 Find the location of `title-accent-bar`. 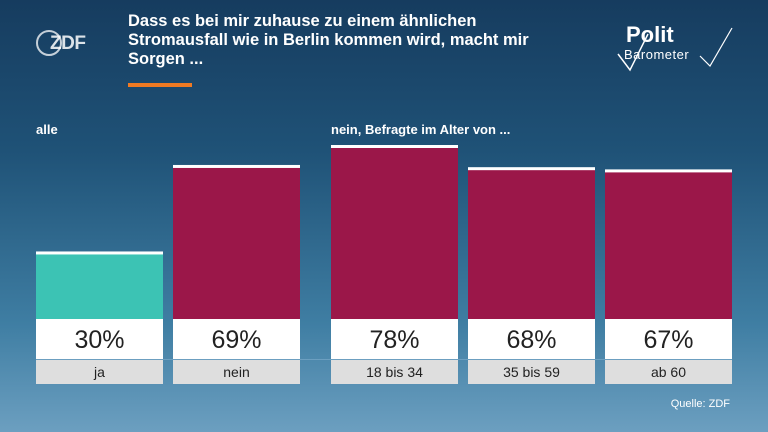

title-accent-bar is located at coordinates (160, 85).